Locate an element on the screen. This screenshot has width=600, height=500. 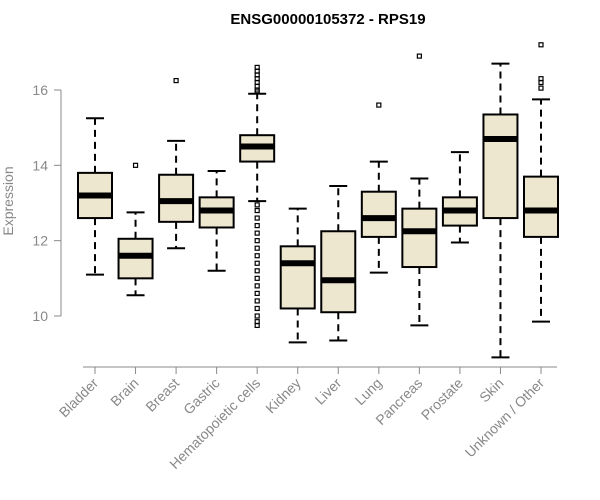
x-tick-label: Skin is located at coordinates (491, 390).